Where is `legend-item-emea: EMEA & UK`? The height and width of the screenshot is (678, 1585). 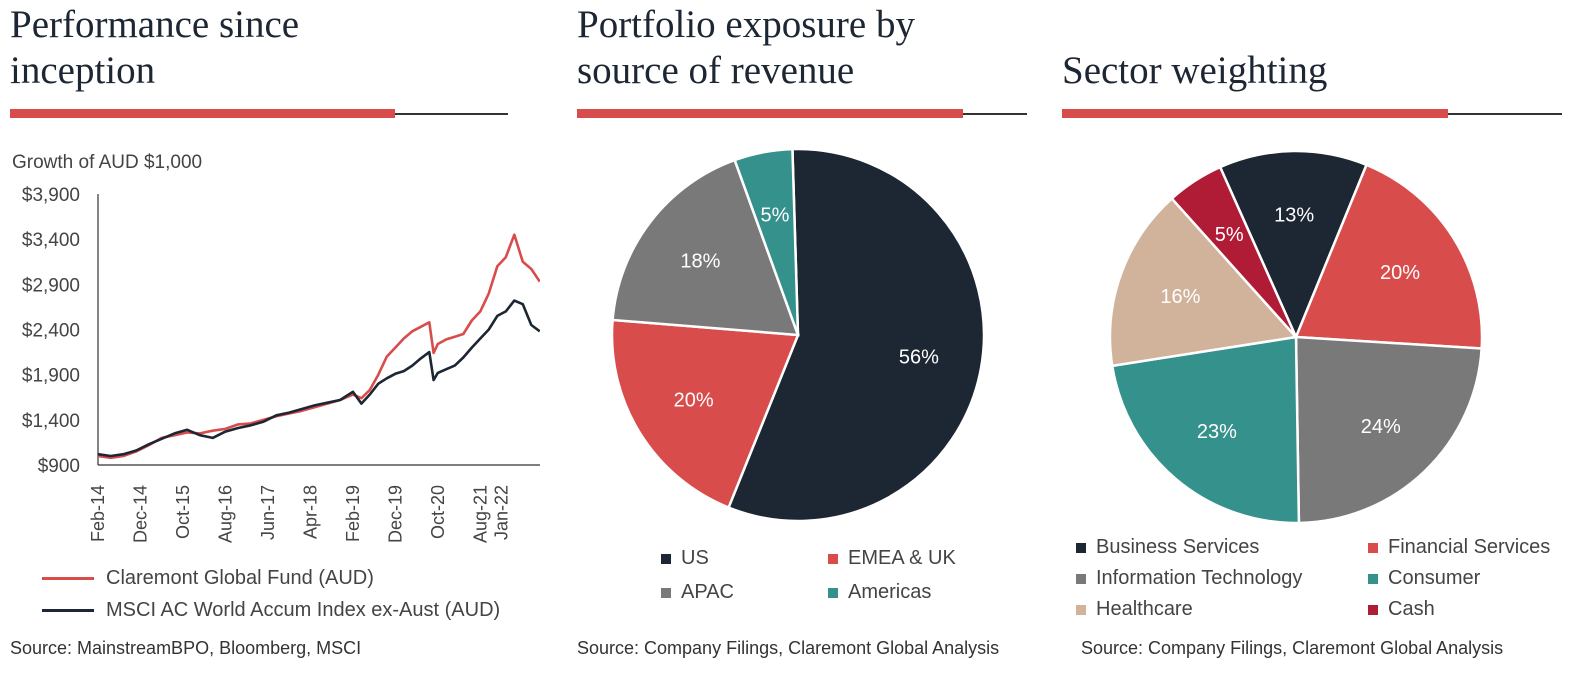 legend-item-emea: EMEA & UK is located at coordinates (892, 558).